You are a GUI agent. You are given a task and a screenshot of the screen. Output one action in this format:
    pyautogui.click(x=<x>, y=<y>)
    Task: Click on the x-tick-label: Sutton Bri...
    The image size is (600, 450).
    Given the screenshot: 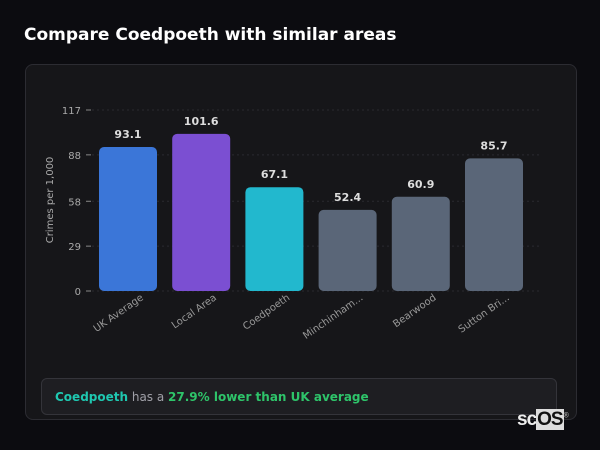 What is the action you would take?
    pyautogui.click(x=484, y=313)
    